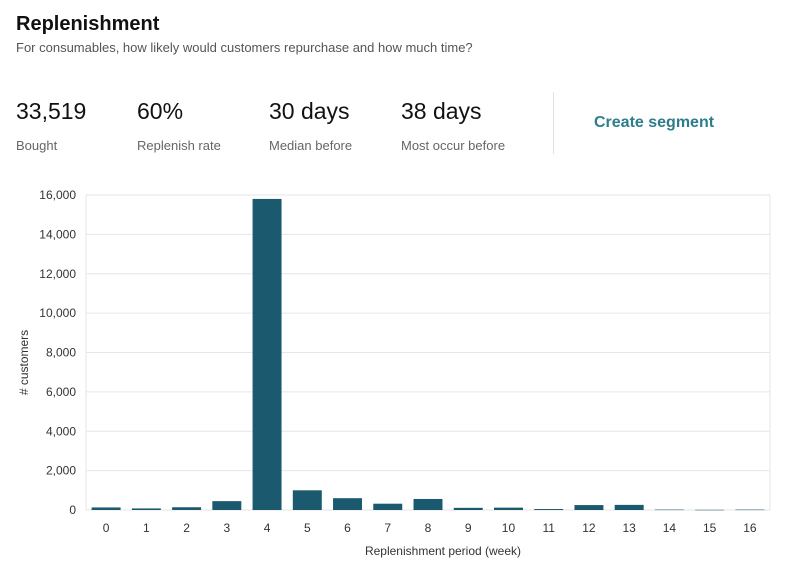  What do you see at coordinates (710, 528) in the screenshot?
I see `x-tick-label: 15` at bounding box center [710, 528].